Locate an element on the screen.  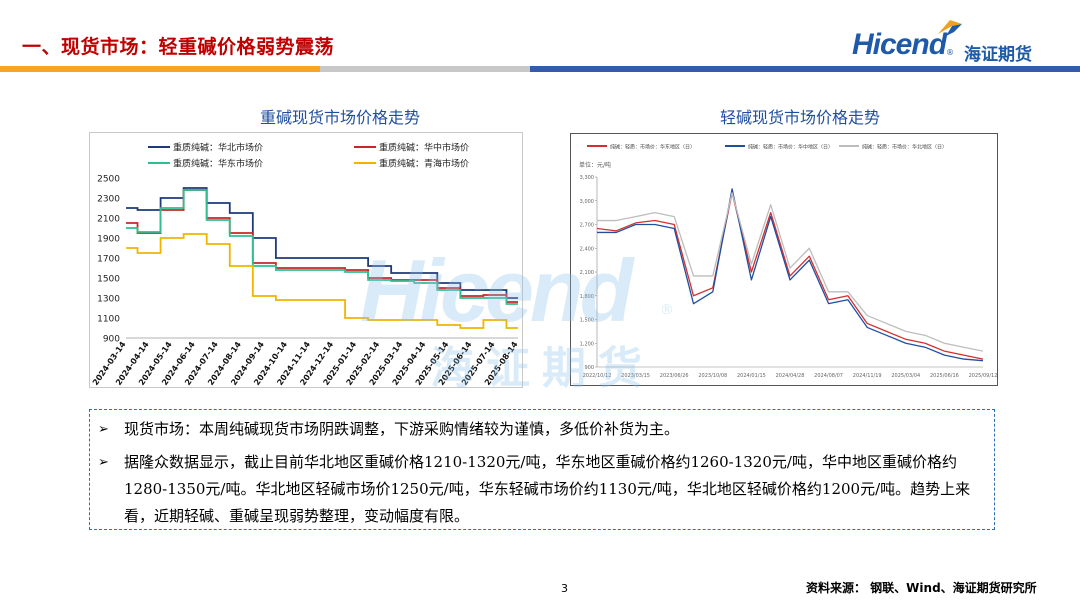
x-tick-label: 2025/03/04 is located at coordinates (905, 376).